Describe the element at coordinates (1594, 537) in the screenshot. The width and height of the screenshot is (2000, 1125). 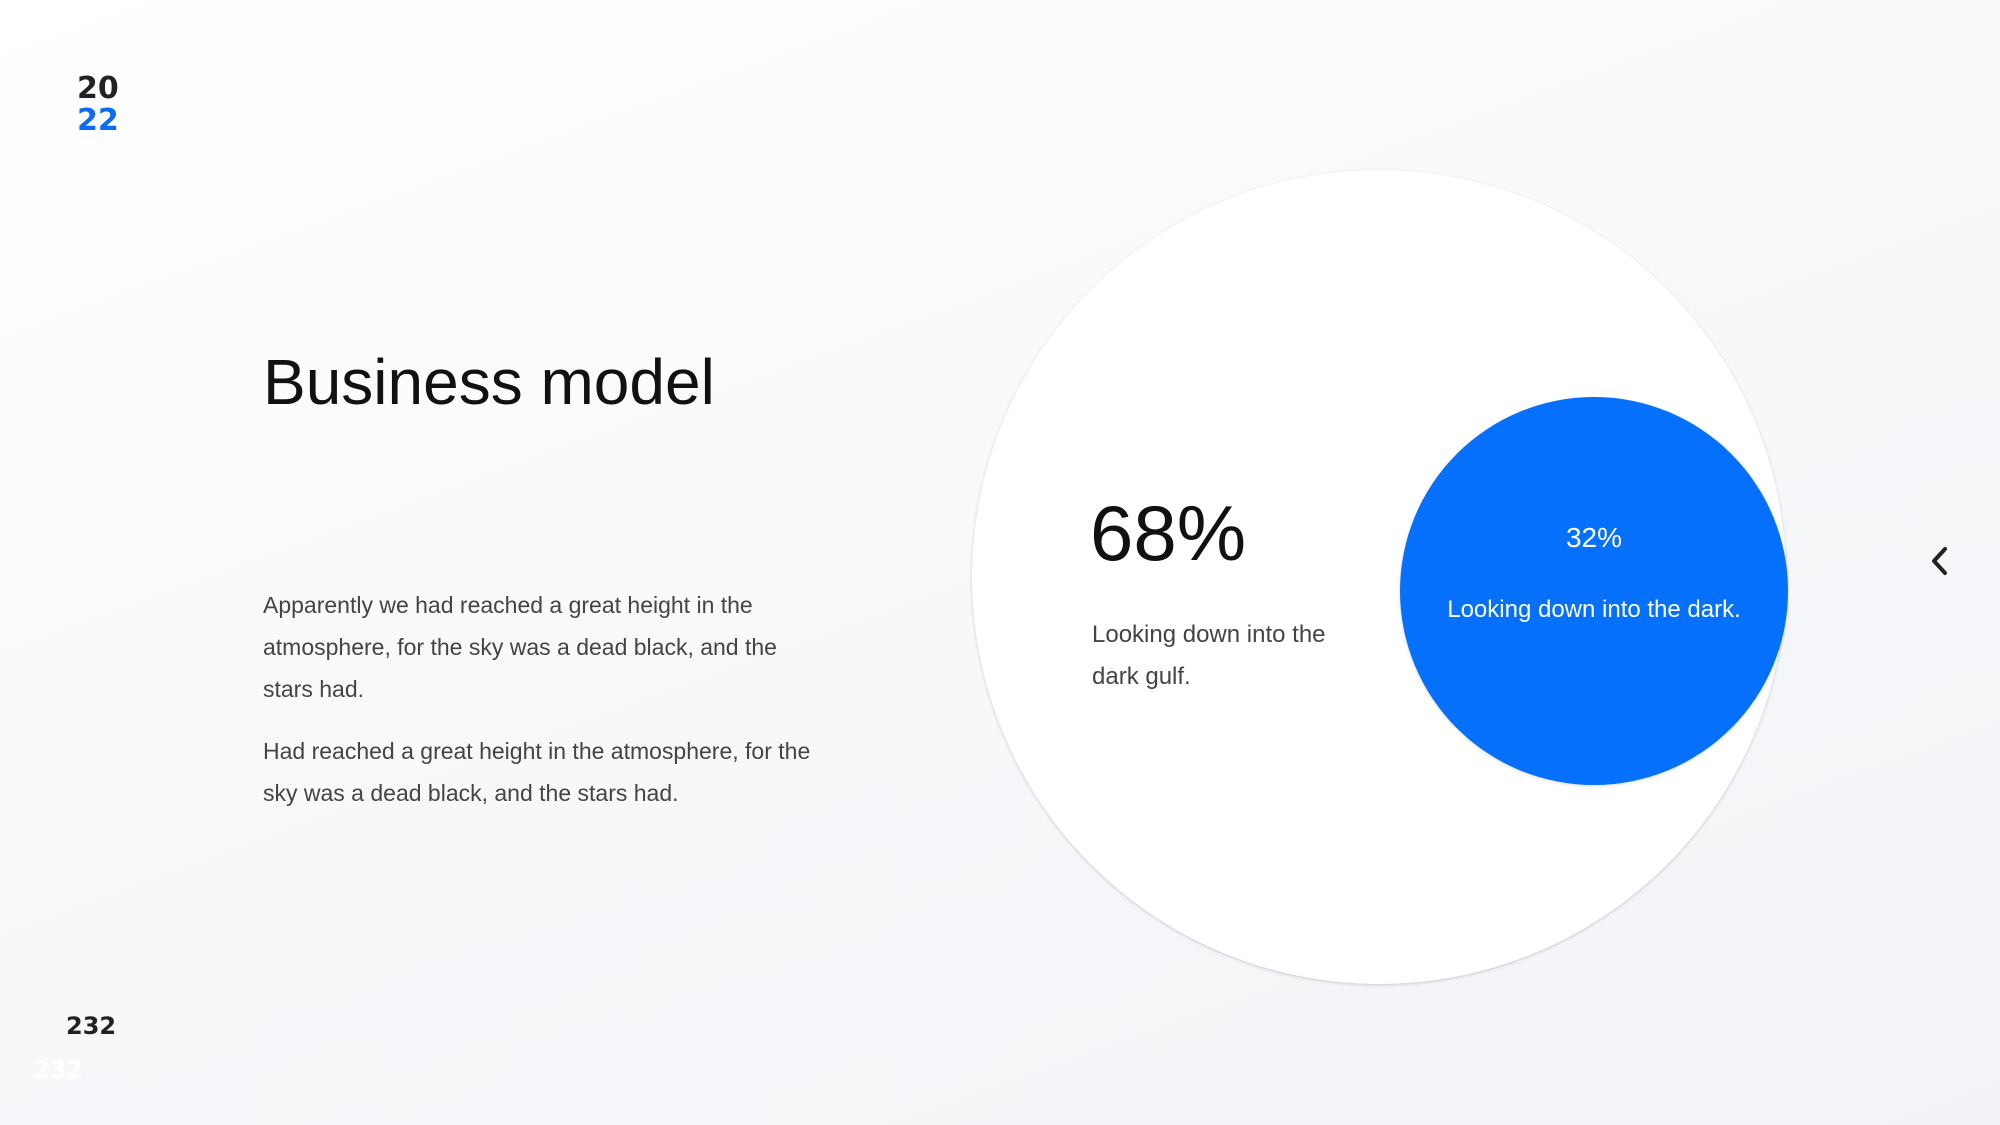
I see `small-circle-value: 32%` at that location.